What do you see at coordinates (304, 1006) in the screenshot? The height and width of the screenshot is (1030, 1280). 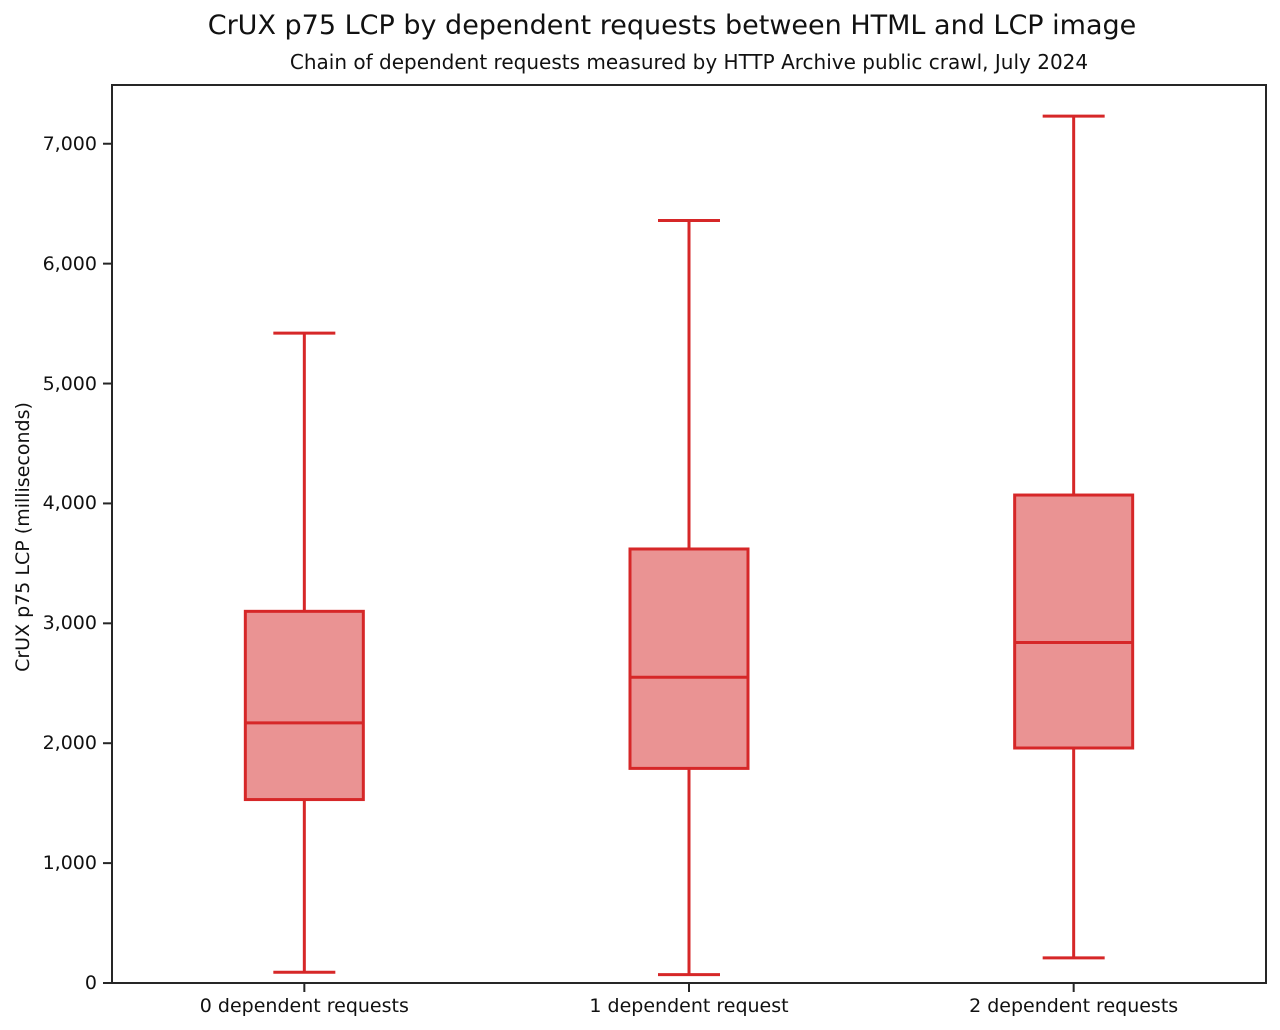 I see `x-tick-label: 0 dependent requests` at bounding box center [304, 1006].